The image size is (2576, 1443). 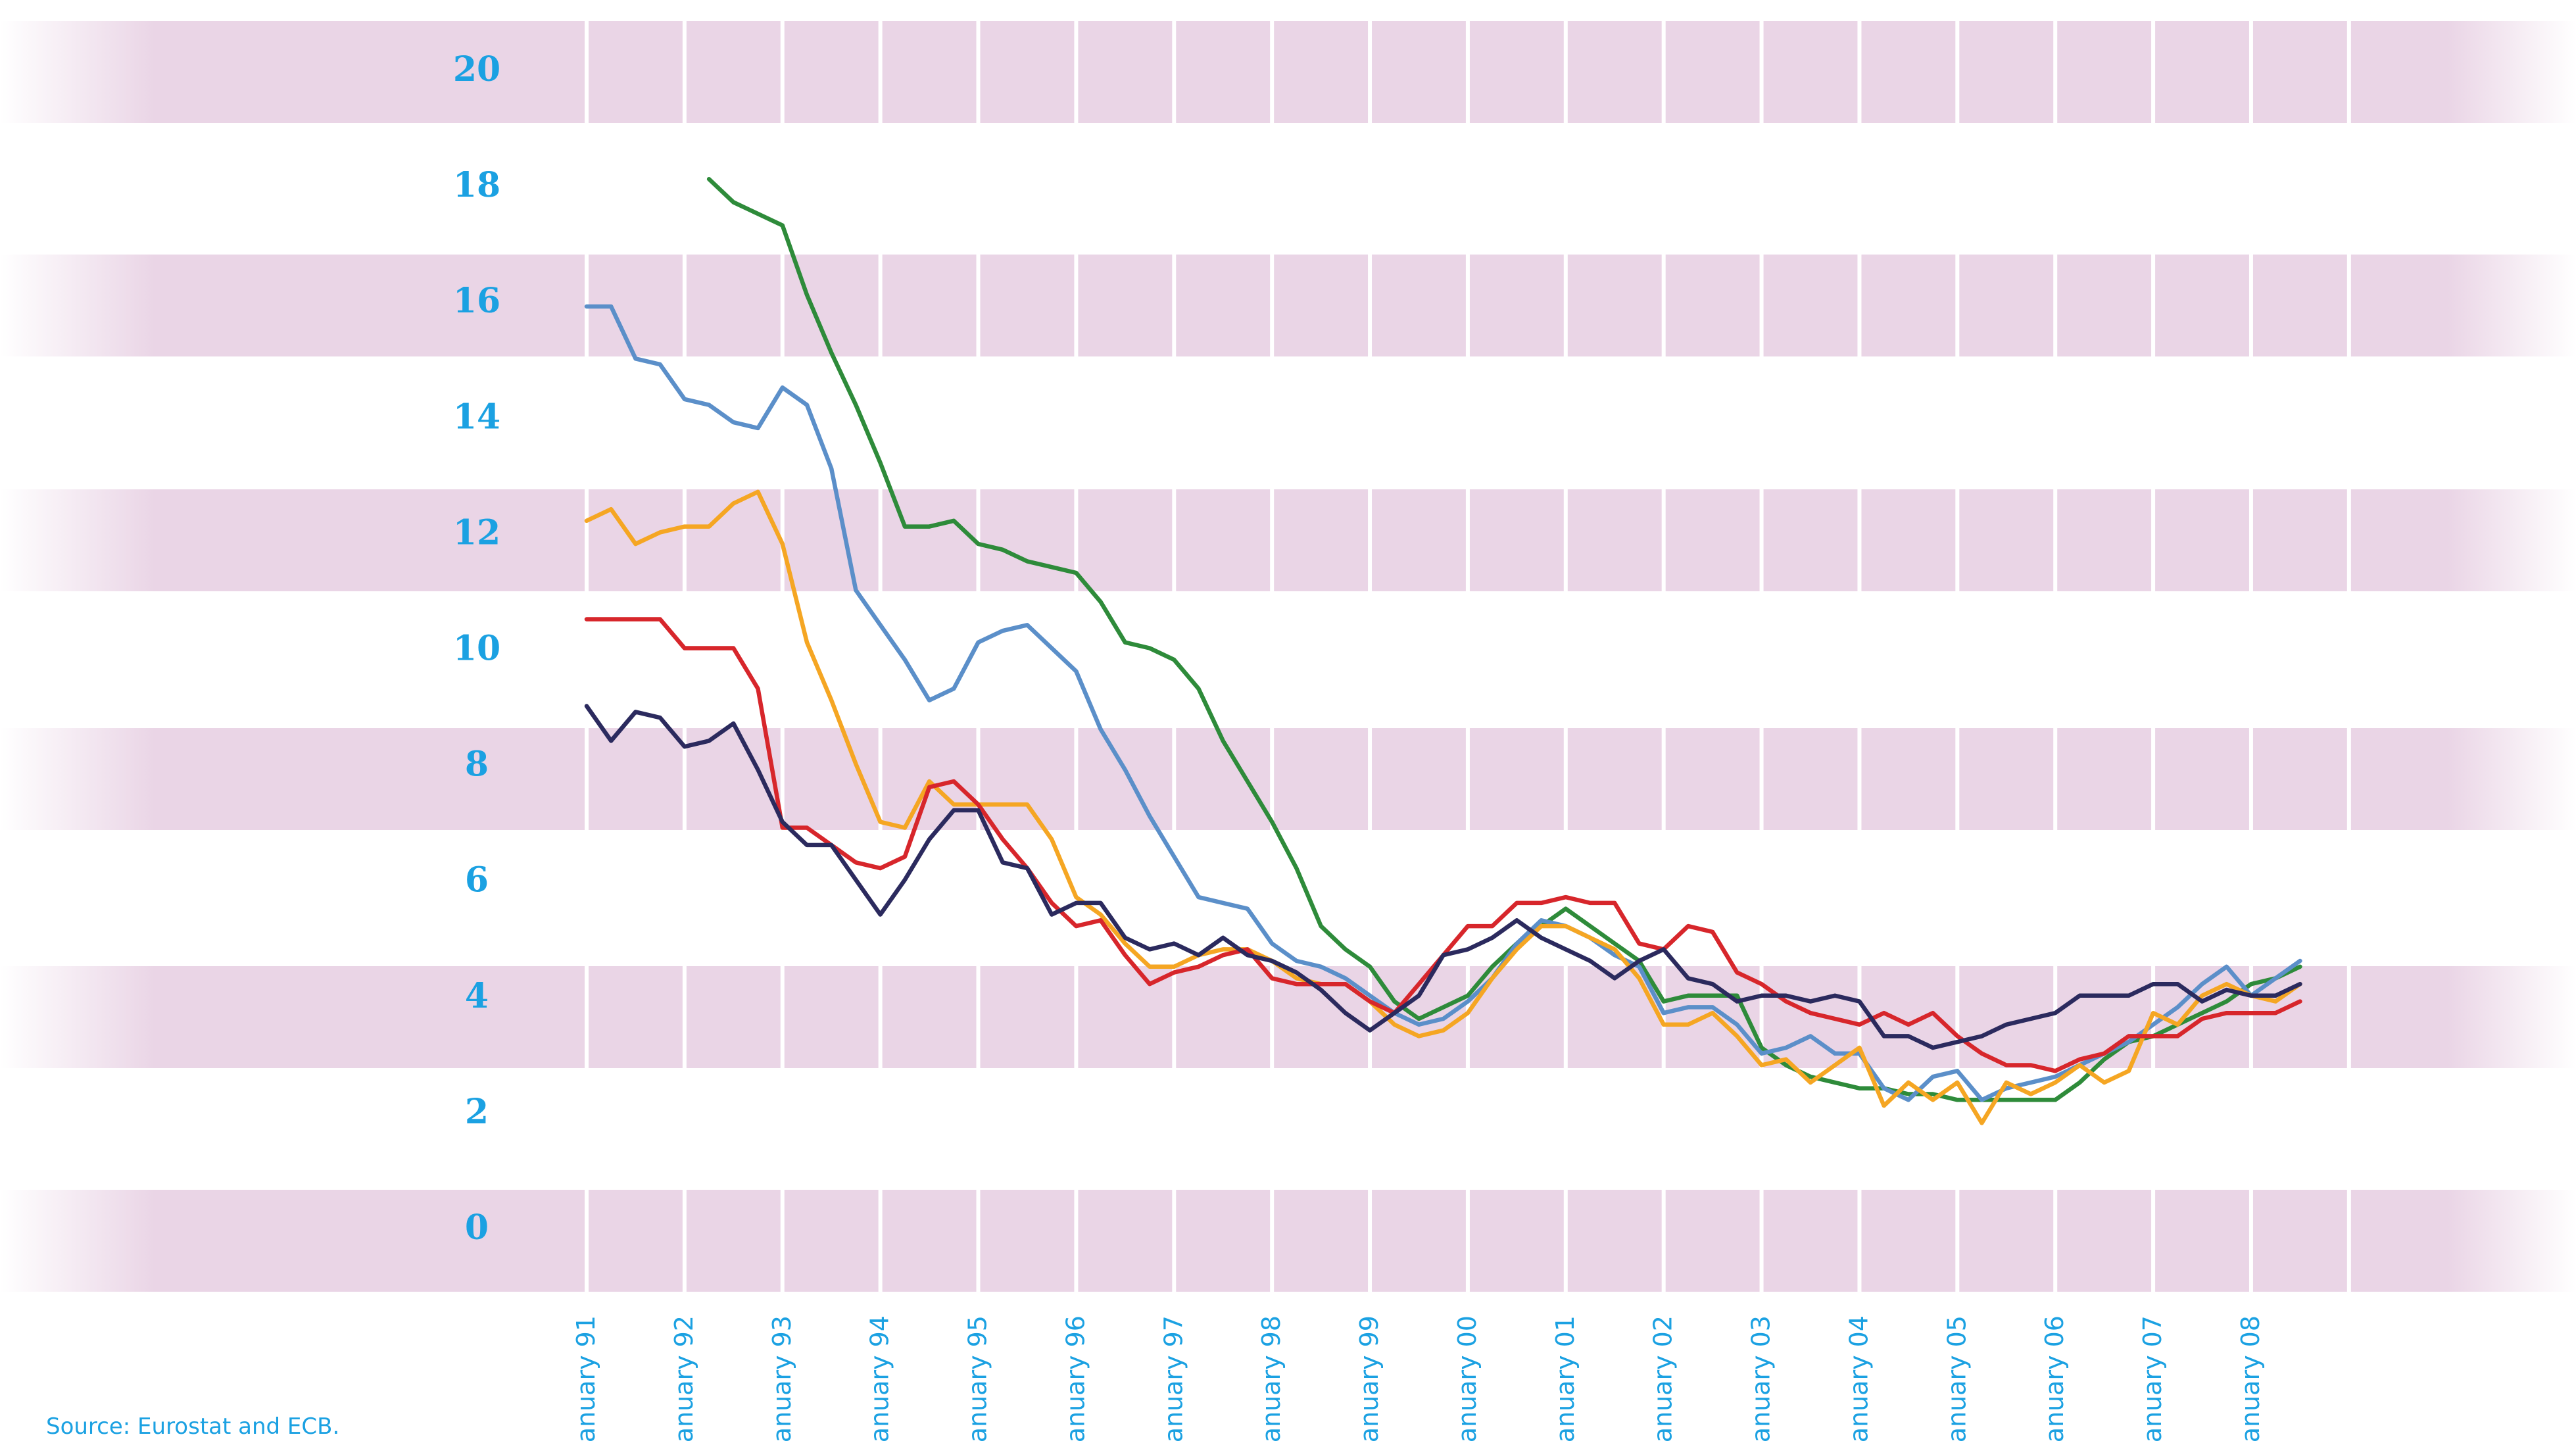 I want to click on x-tick-label: January 02, so click(x=1664, y=1379).